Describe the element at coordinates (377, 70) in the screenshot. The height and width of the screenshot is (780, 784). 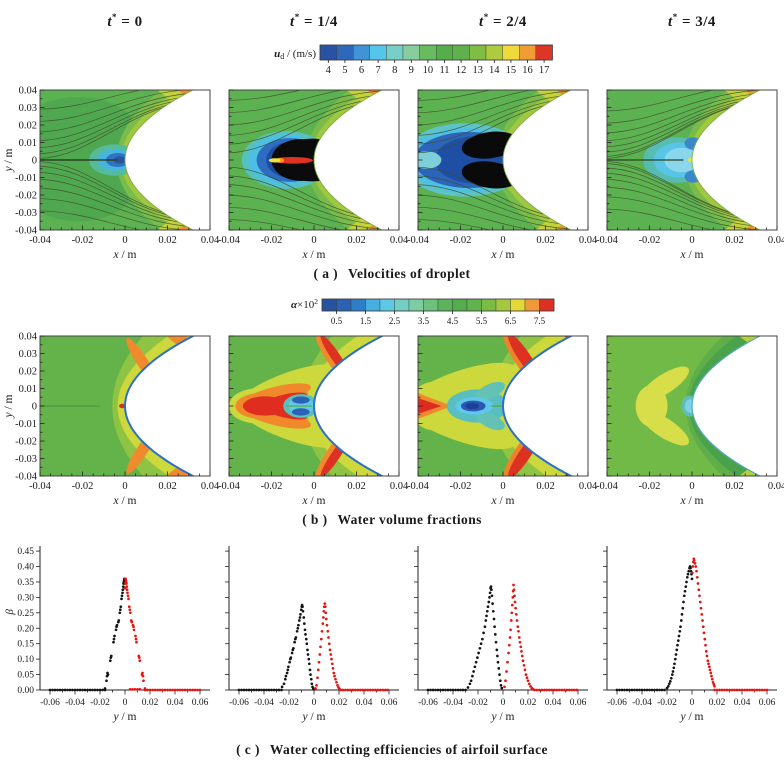
I see `colorbar-tick-label: 7` at that location.